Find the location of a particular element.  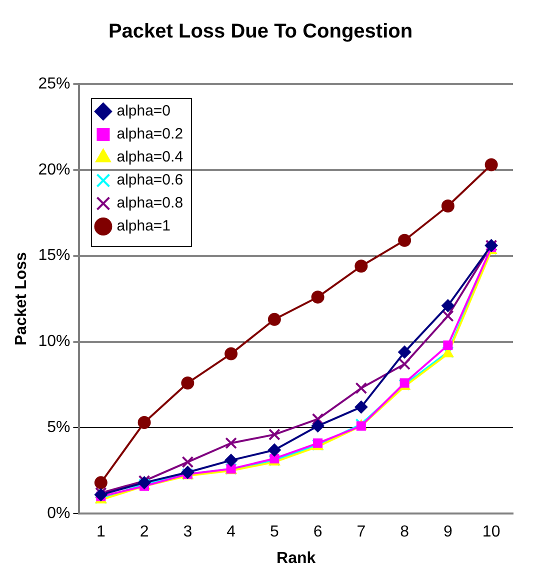

x-tick-label: 10 is located at coordinates (491, 532).